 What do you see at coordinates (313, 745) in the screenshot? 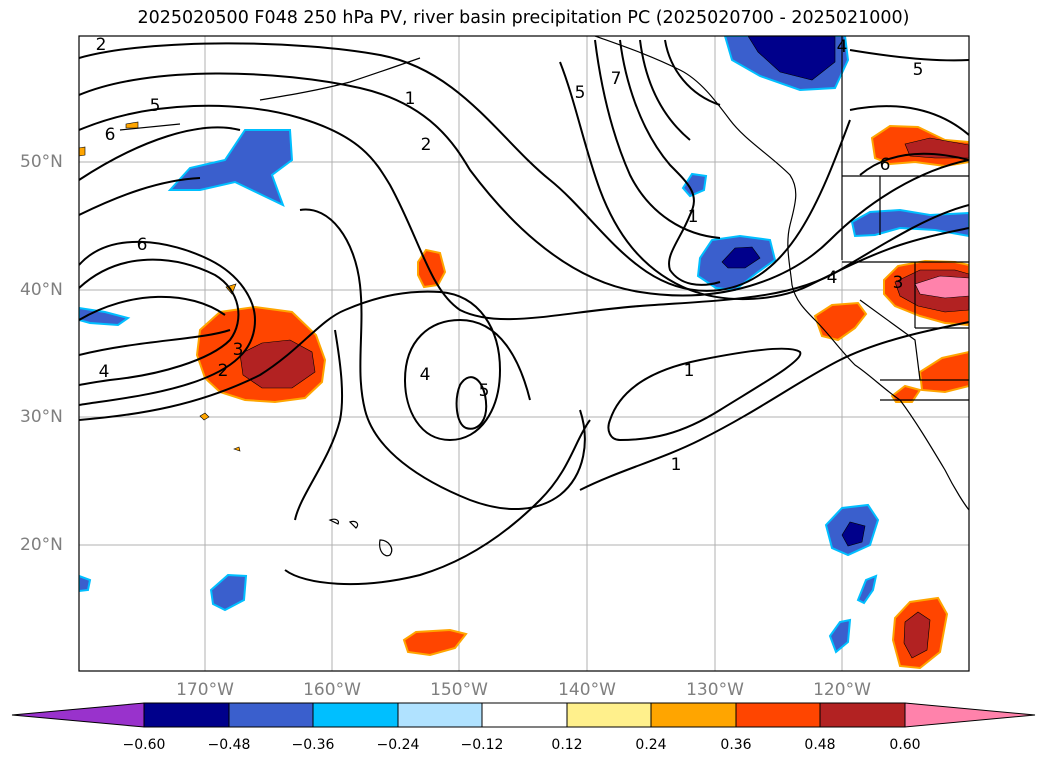
I see `colorbar-tick: −0.36` at bounding box center [313, 745].